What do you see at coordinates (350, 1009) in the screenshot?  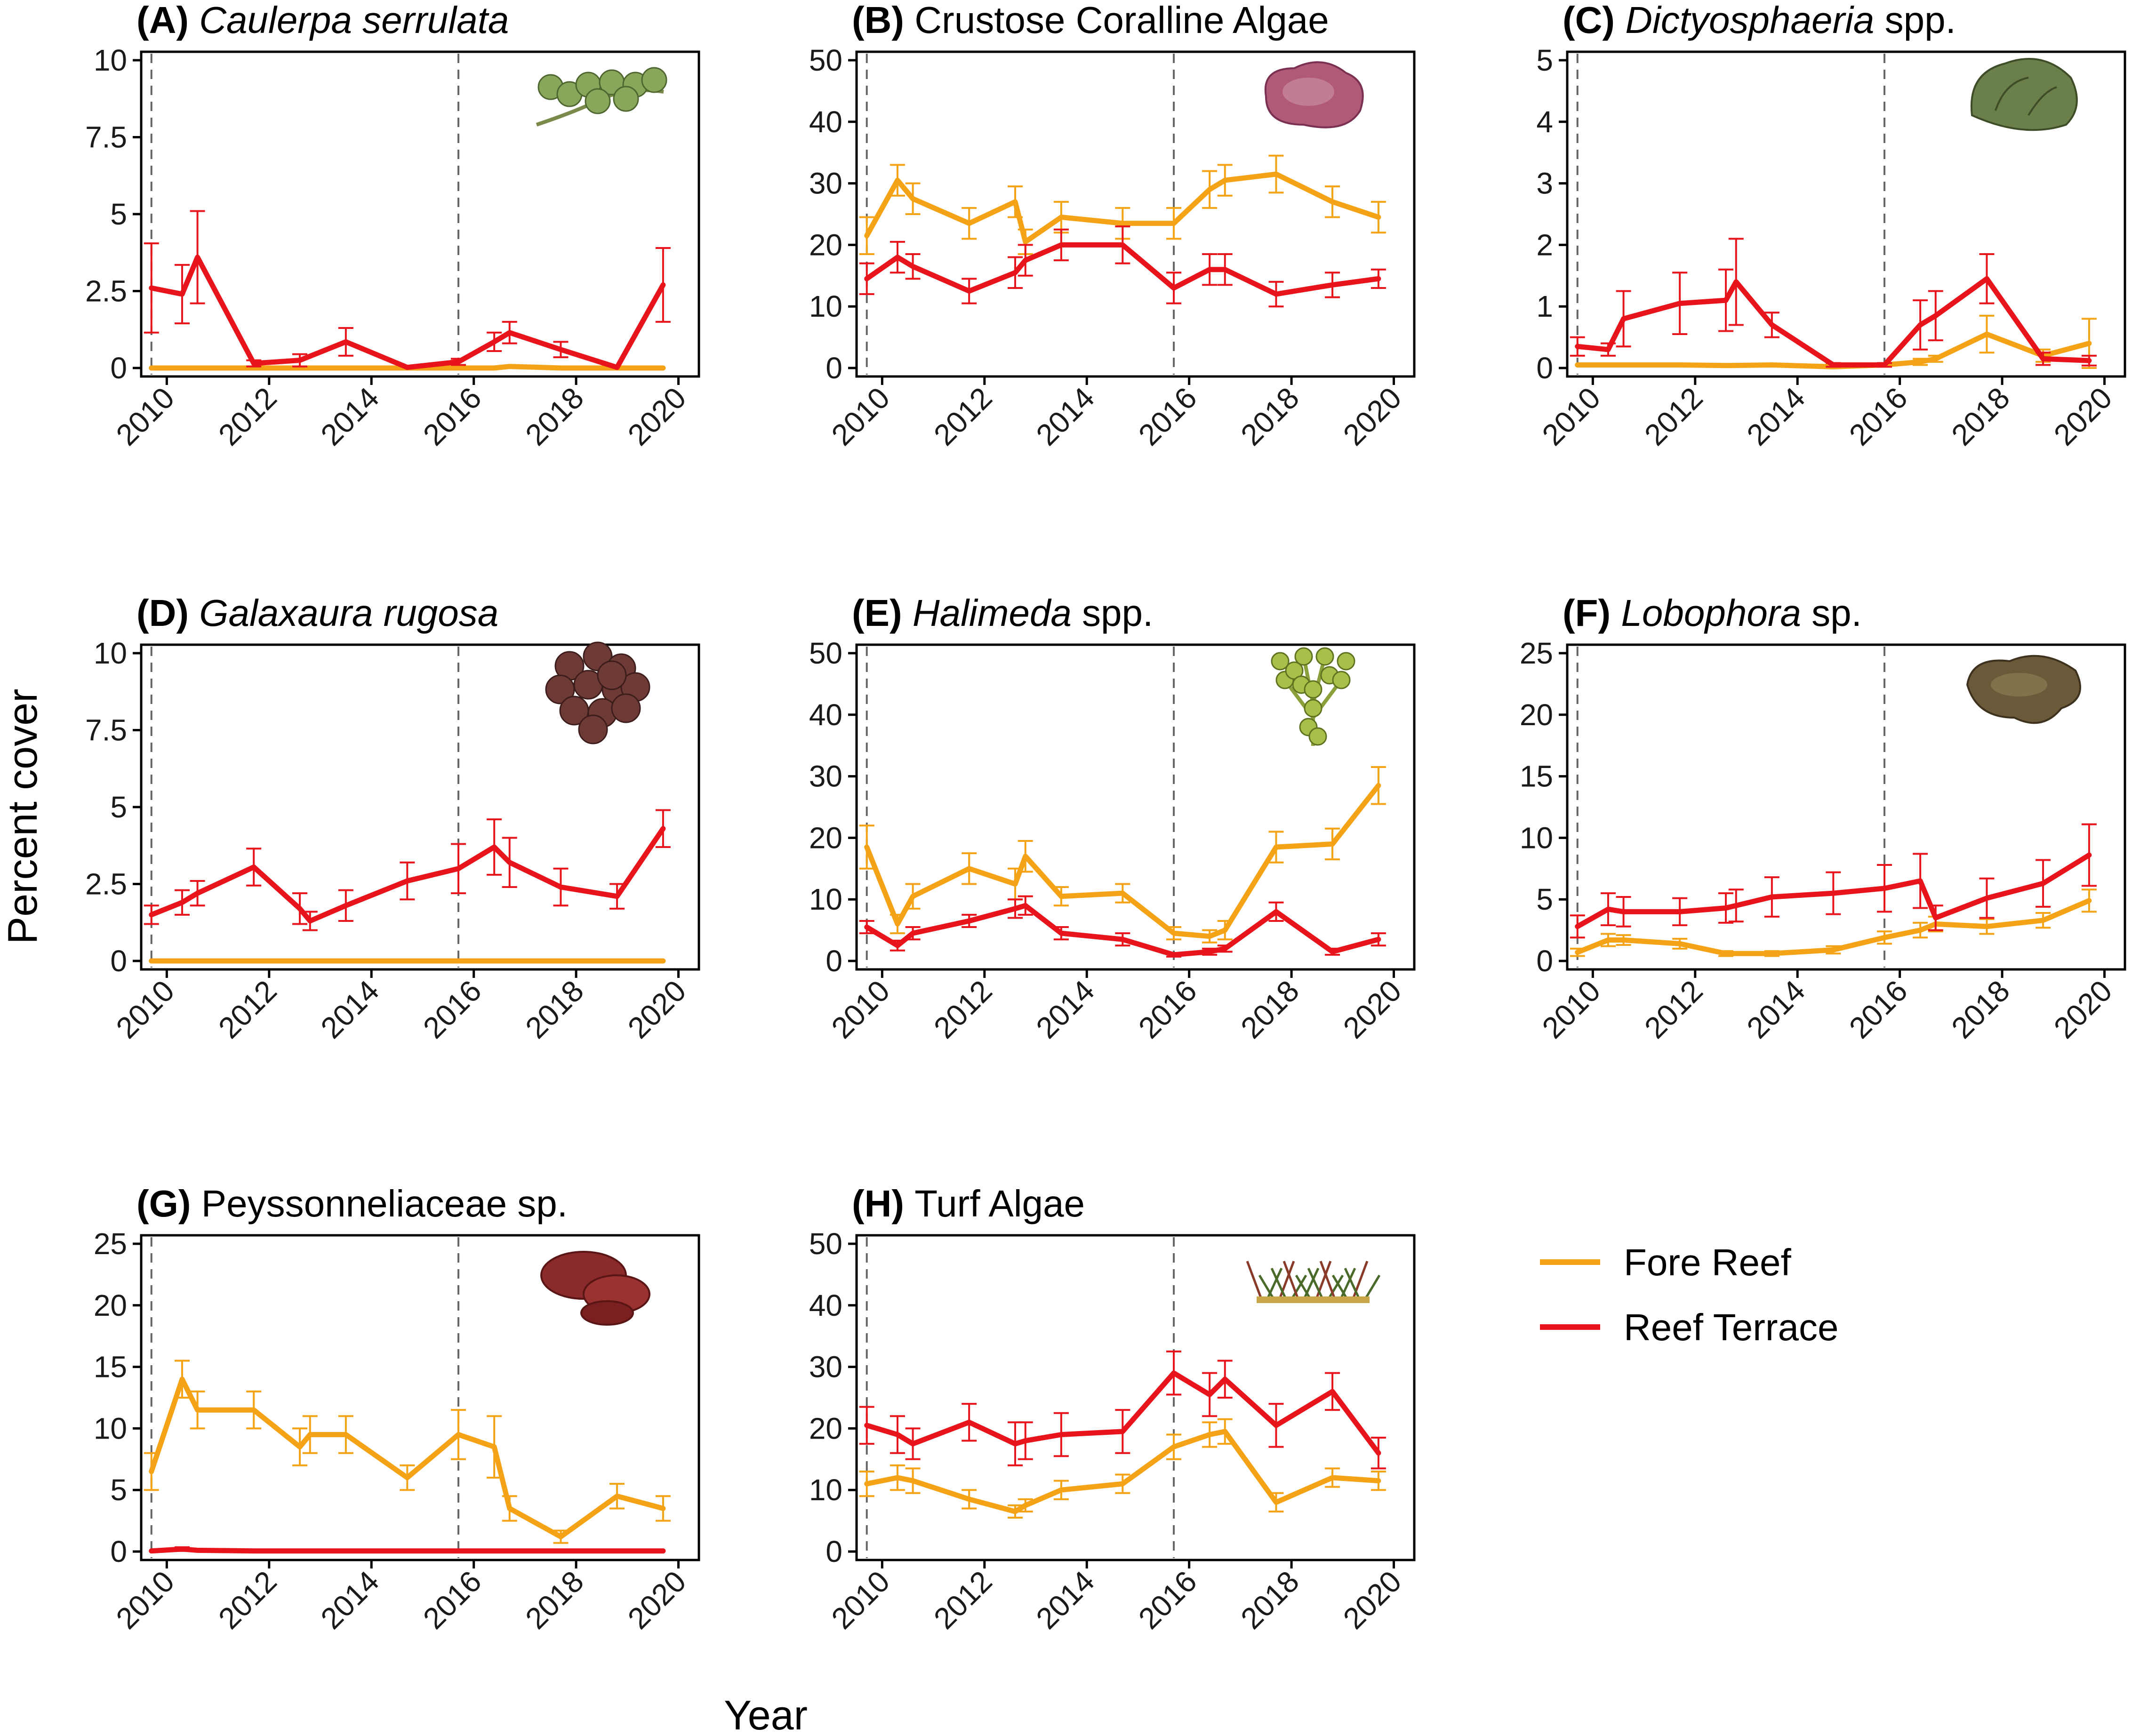 I see `x-tick-label-d-2: 2014` at bounding box center [350, 1009].